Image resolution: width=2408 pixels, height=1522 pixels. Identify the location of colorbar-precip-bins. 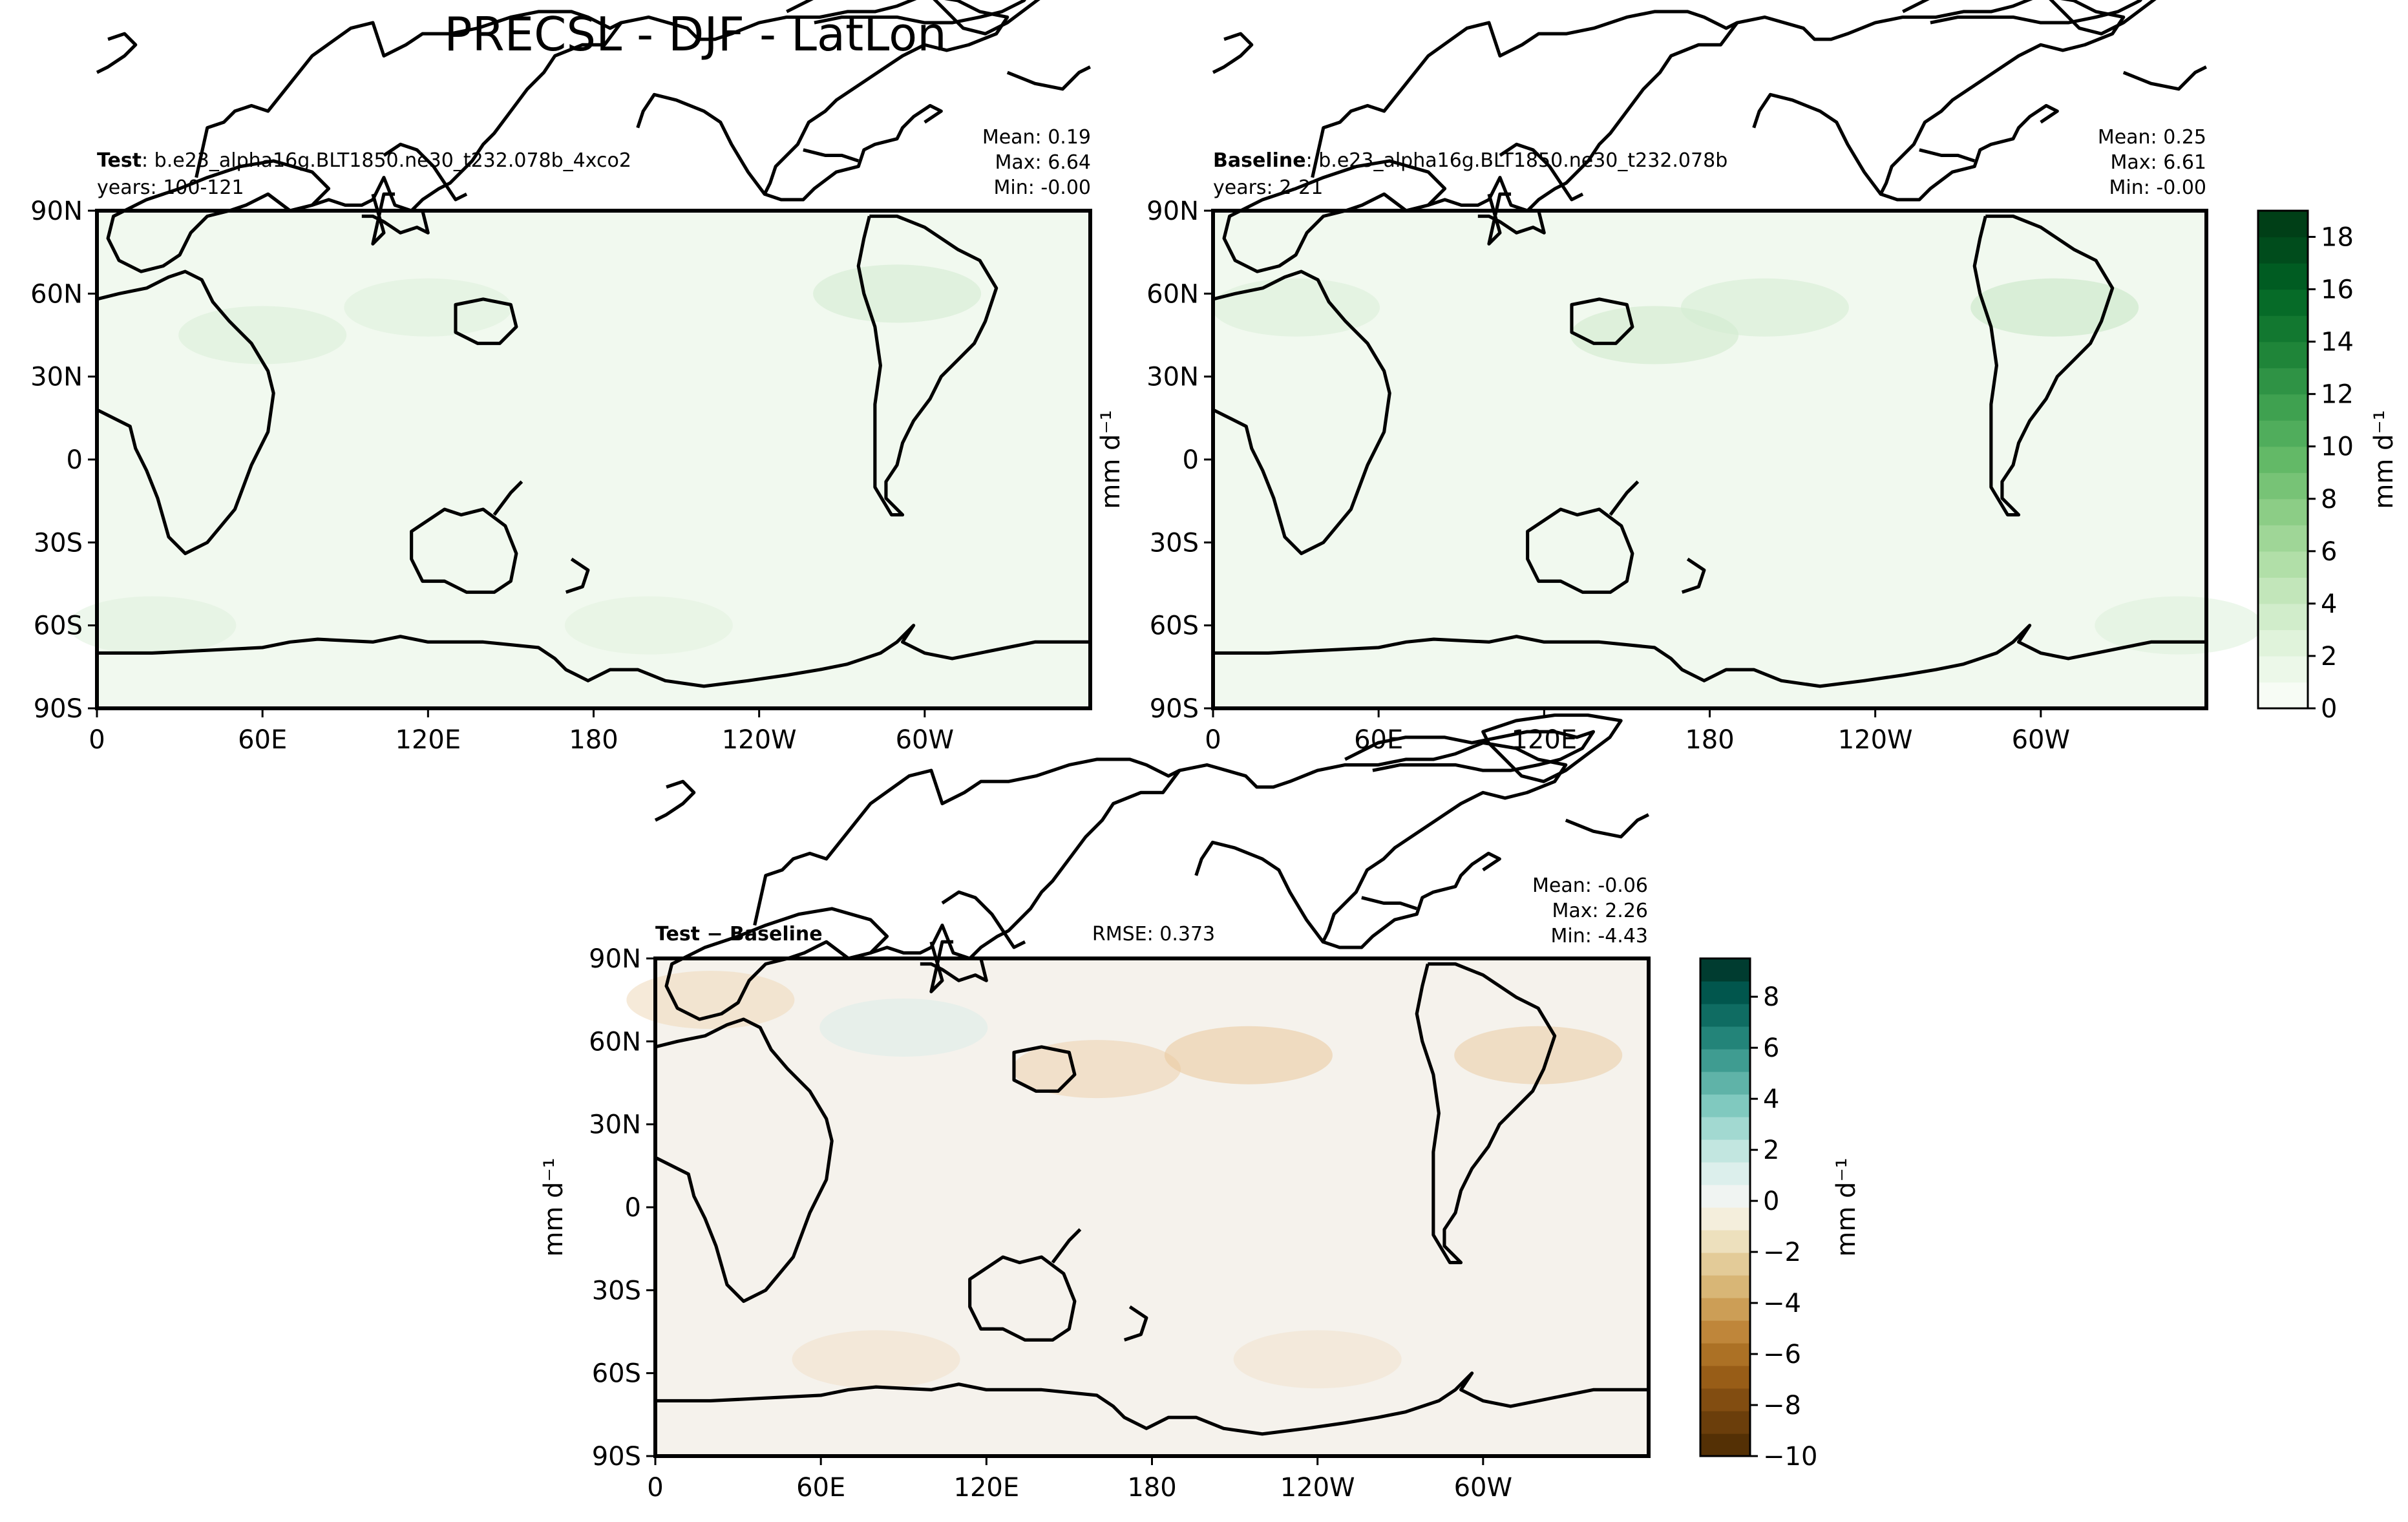
(2283, 460).